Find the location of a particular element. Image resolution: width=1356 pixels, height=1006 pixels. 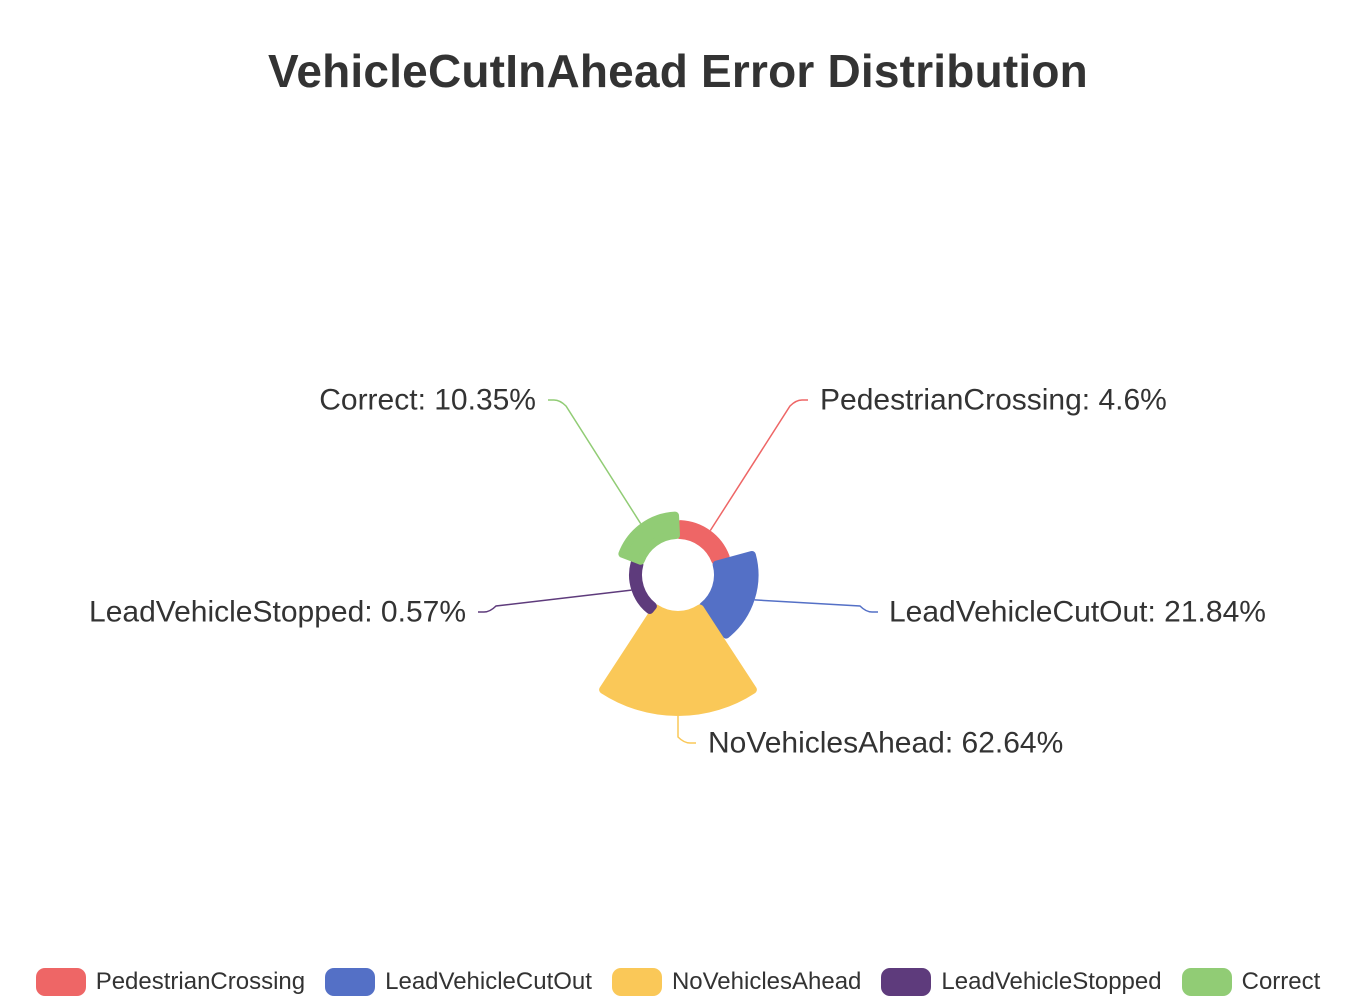

slice-label-lead-vehicle-cut-out: LeadVehicleCutOut: 21.84% is located at coordinates (1077, 612).